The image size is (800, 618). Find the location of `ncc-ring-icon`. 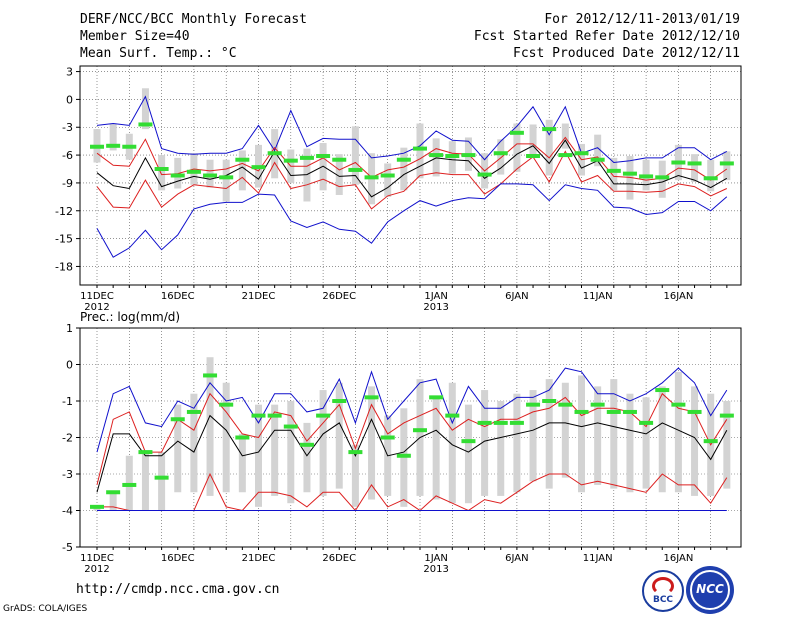

ncc-ring-icon is located at coordinates (710, 590).